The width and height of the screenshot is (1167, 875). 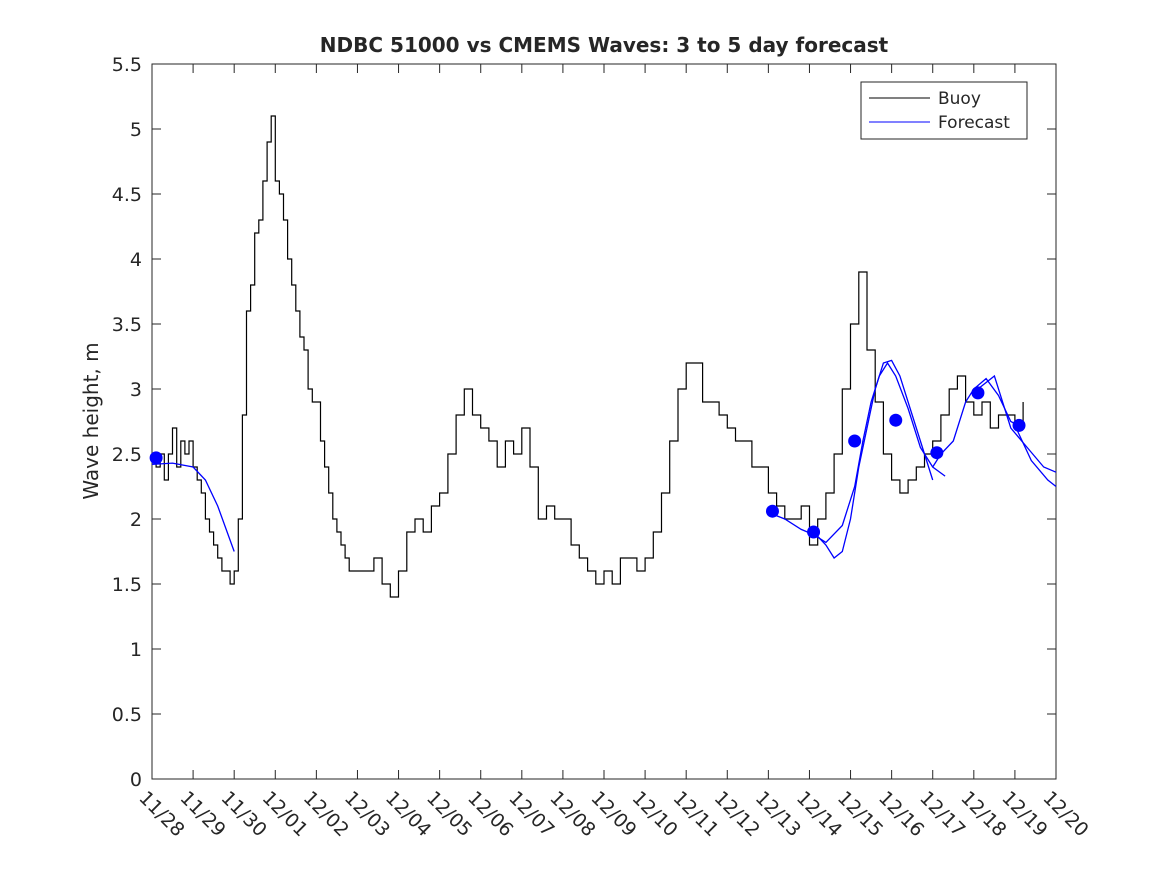 What do you see at coordinates (127, 195) in the screenshot?
I see `y-tick-label: 4.5` at bounding box center [127, 195].